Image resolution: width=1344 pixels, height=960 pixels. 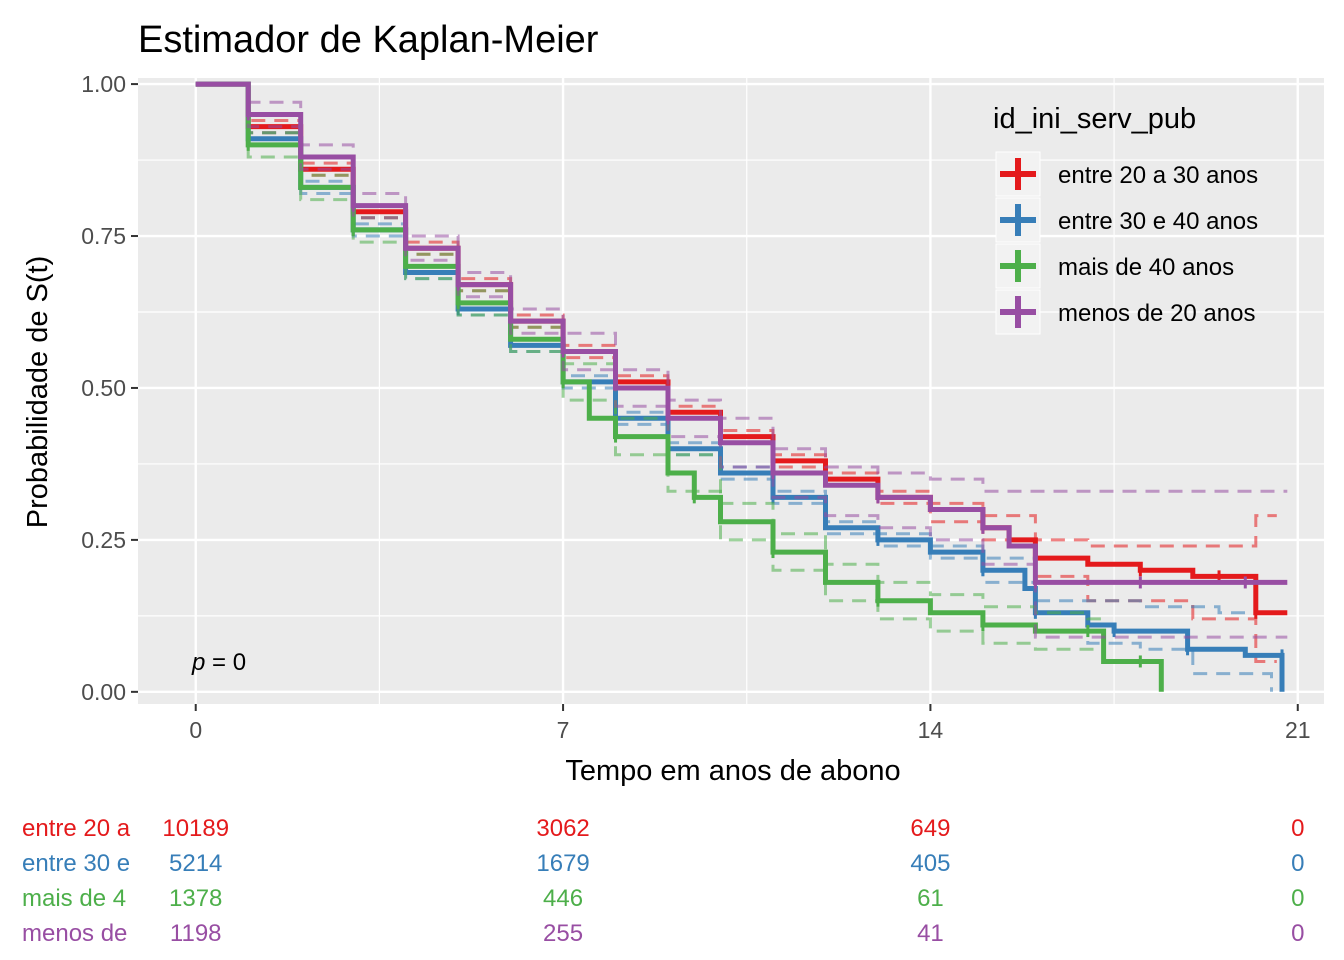 What do you see at coordinates (663, 933) in the screenshot?
I see `risk-row: menos de 1198 255 41 0` at bounding box center [663, 933].